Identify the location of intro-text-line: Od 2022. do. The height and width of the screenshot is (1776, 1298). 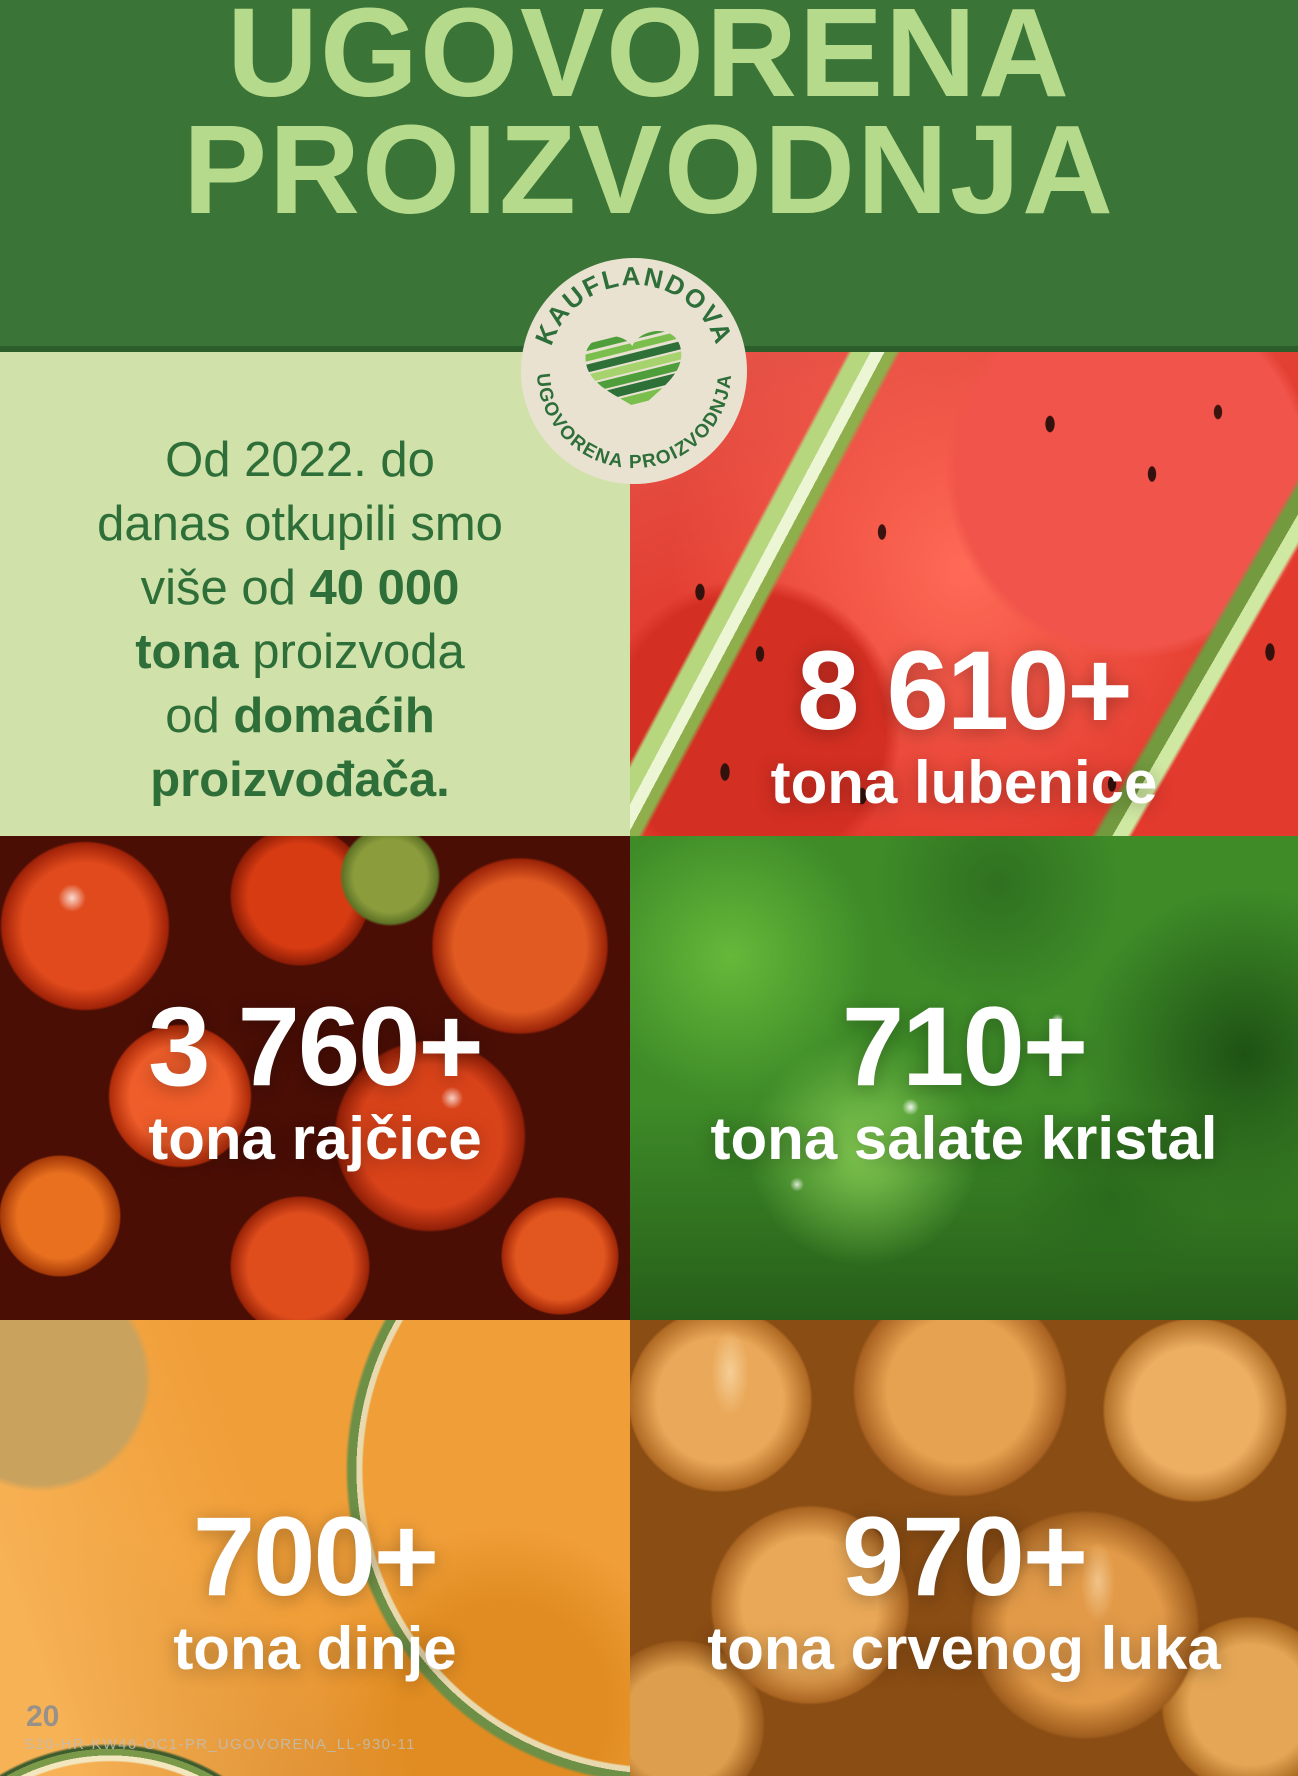
(300, 460).